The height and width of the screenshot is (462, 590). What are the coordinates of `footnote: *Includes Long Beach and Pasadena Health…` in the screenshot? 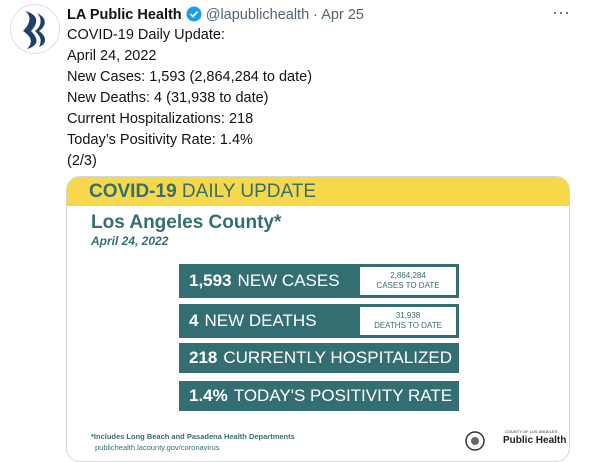 It's located at (193, 436).